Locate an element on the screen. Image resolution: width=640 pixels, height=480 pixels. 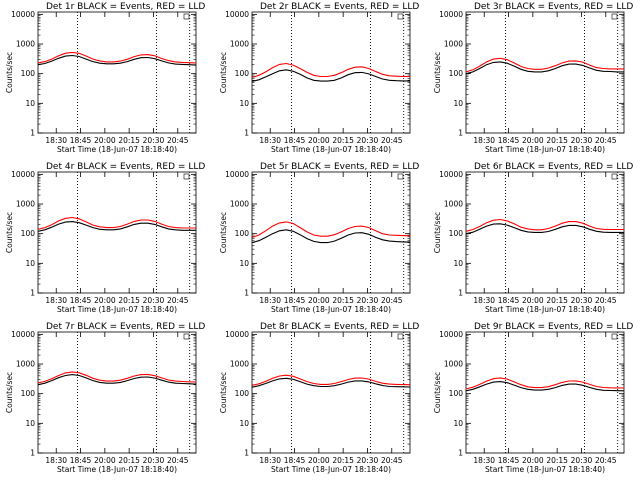
chart-title: Det 3r BLACK = Events, RED = LLD is located at coordinates (553, 7).